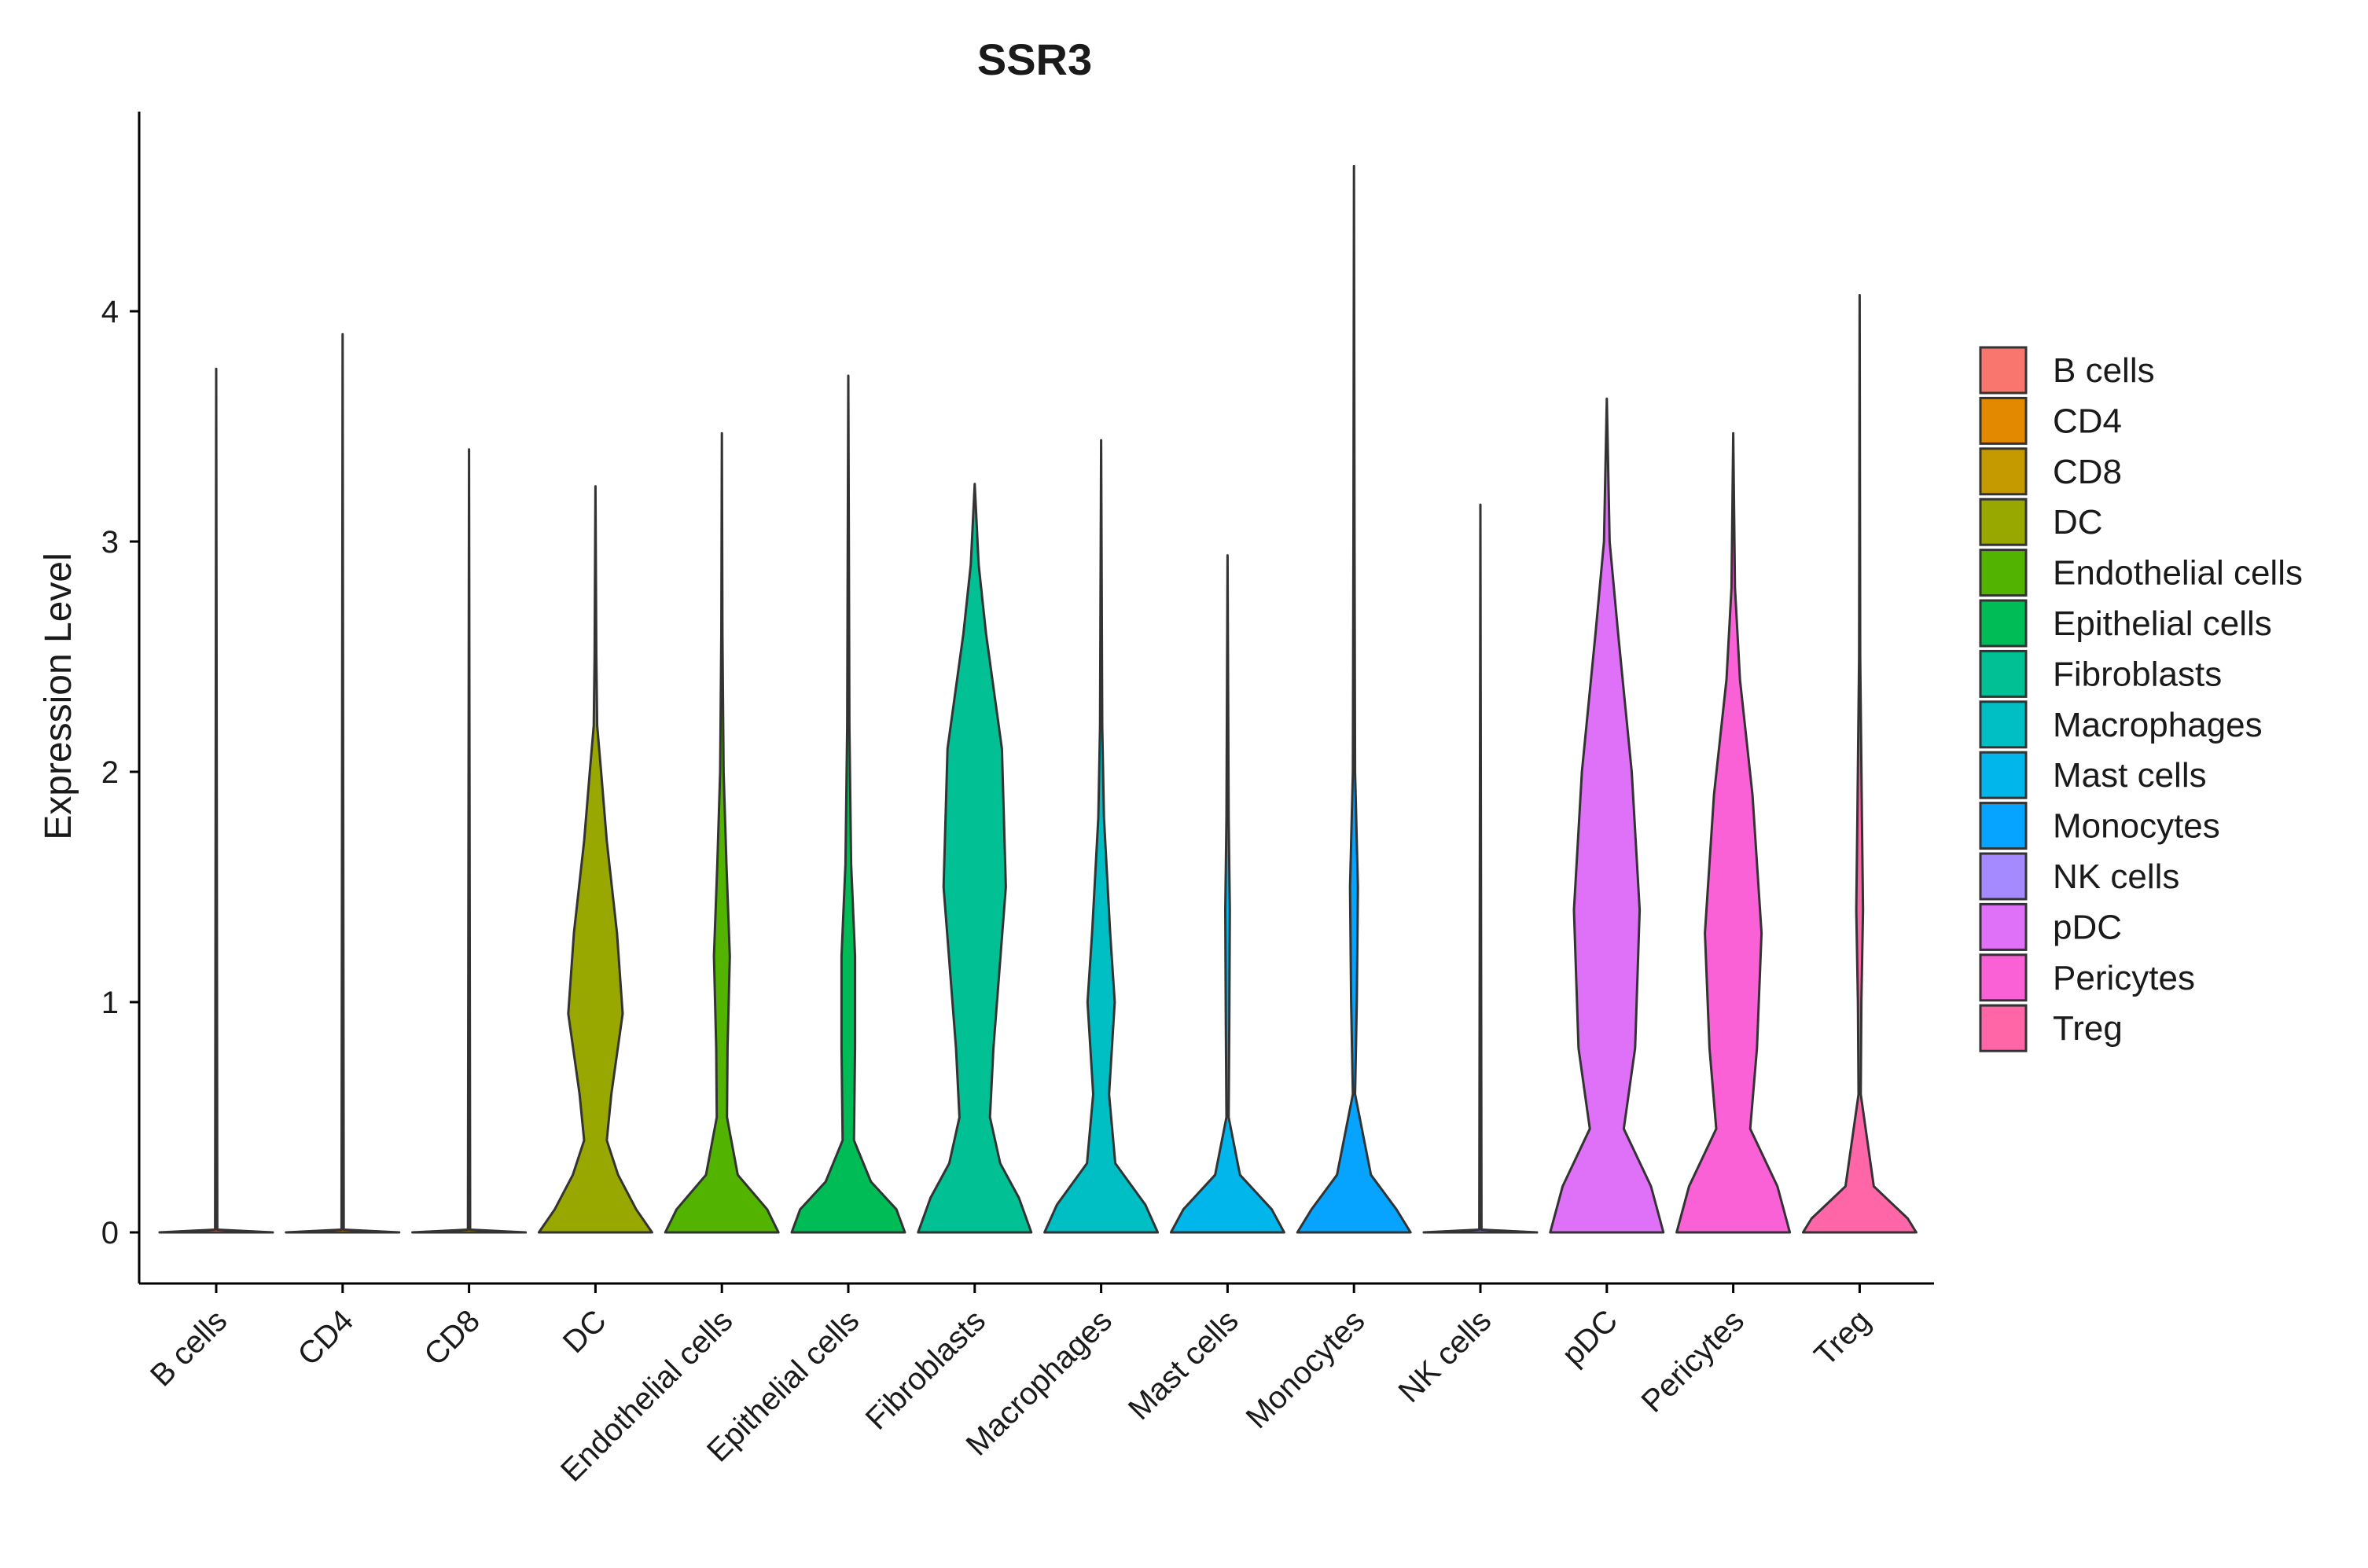 The height and width of the screenshot is (1568, 2368). What do you see at coordinates (110, 542) in the screenshot?
I see `y-tick-label: 3` at bounding box center [110, 542].